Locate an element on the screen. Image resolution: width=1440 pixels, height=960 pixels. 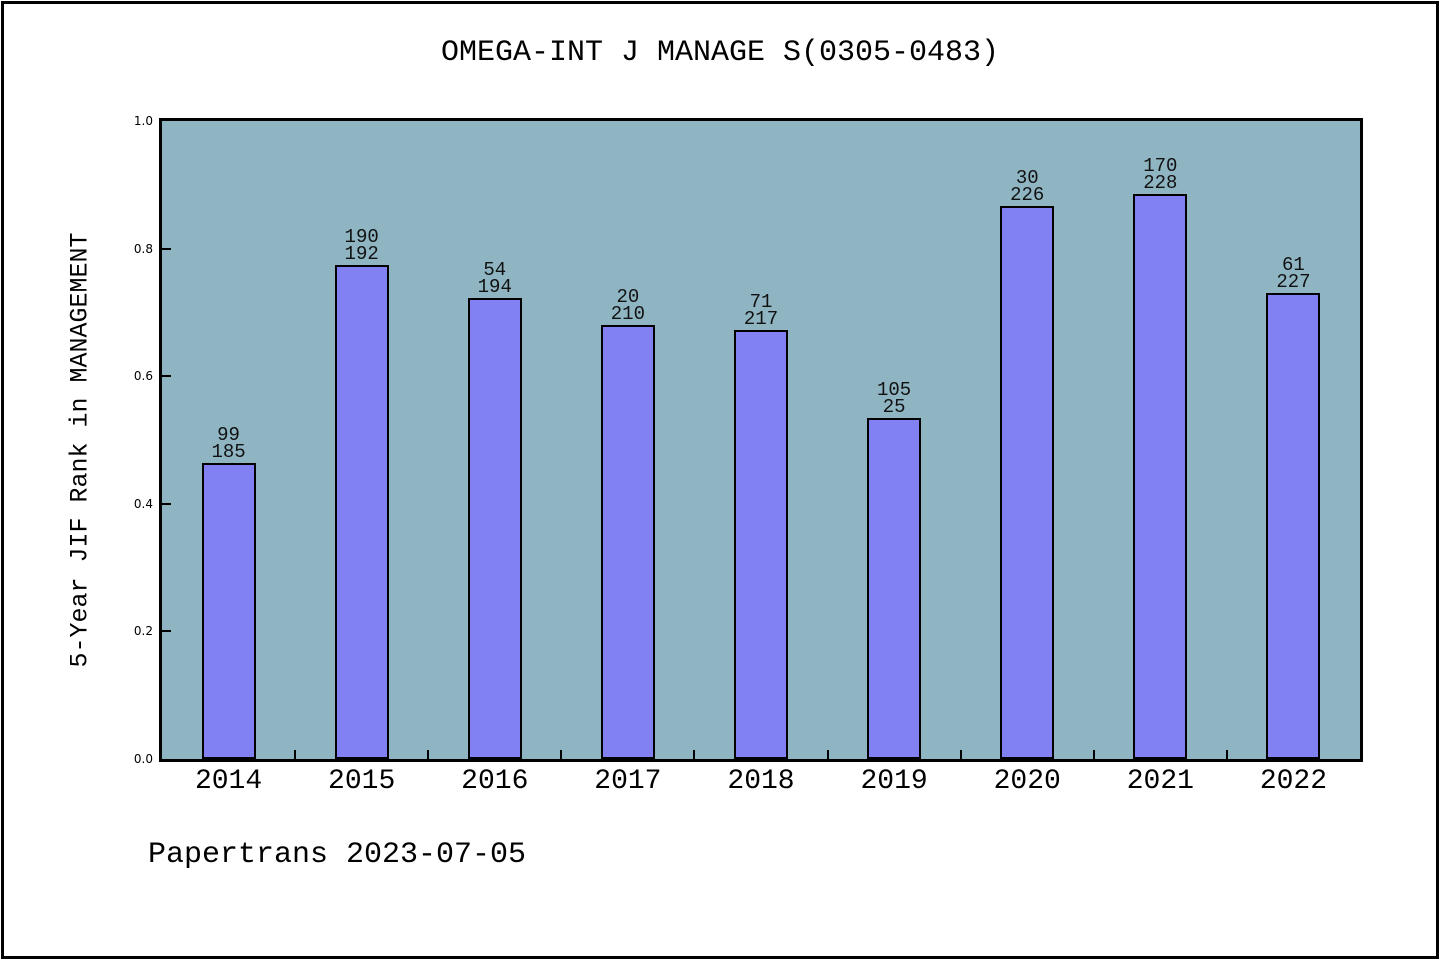
x-tick-label-2020: 2020 is located at coordinates (1027, 781).